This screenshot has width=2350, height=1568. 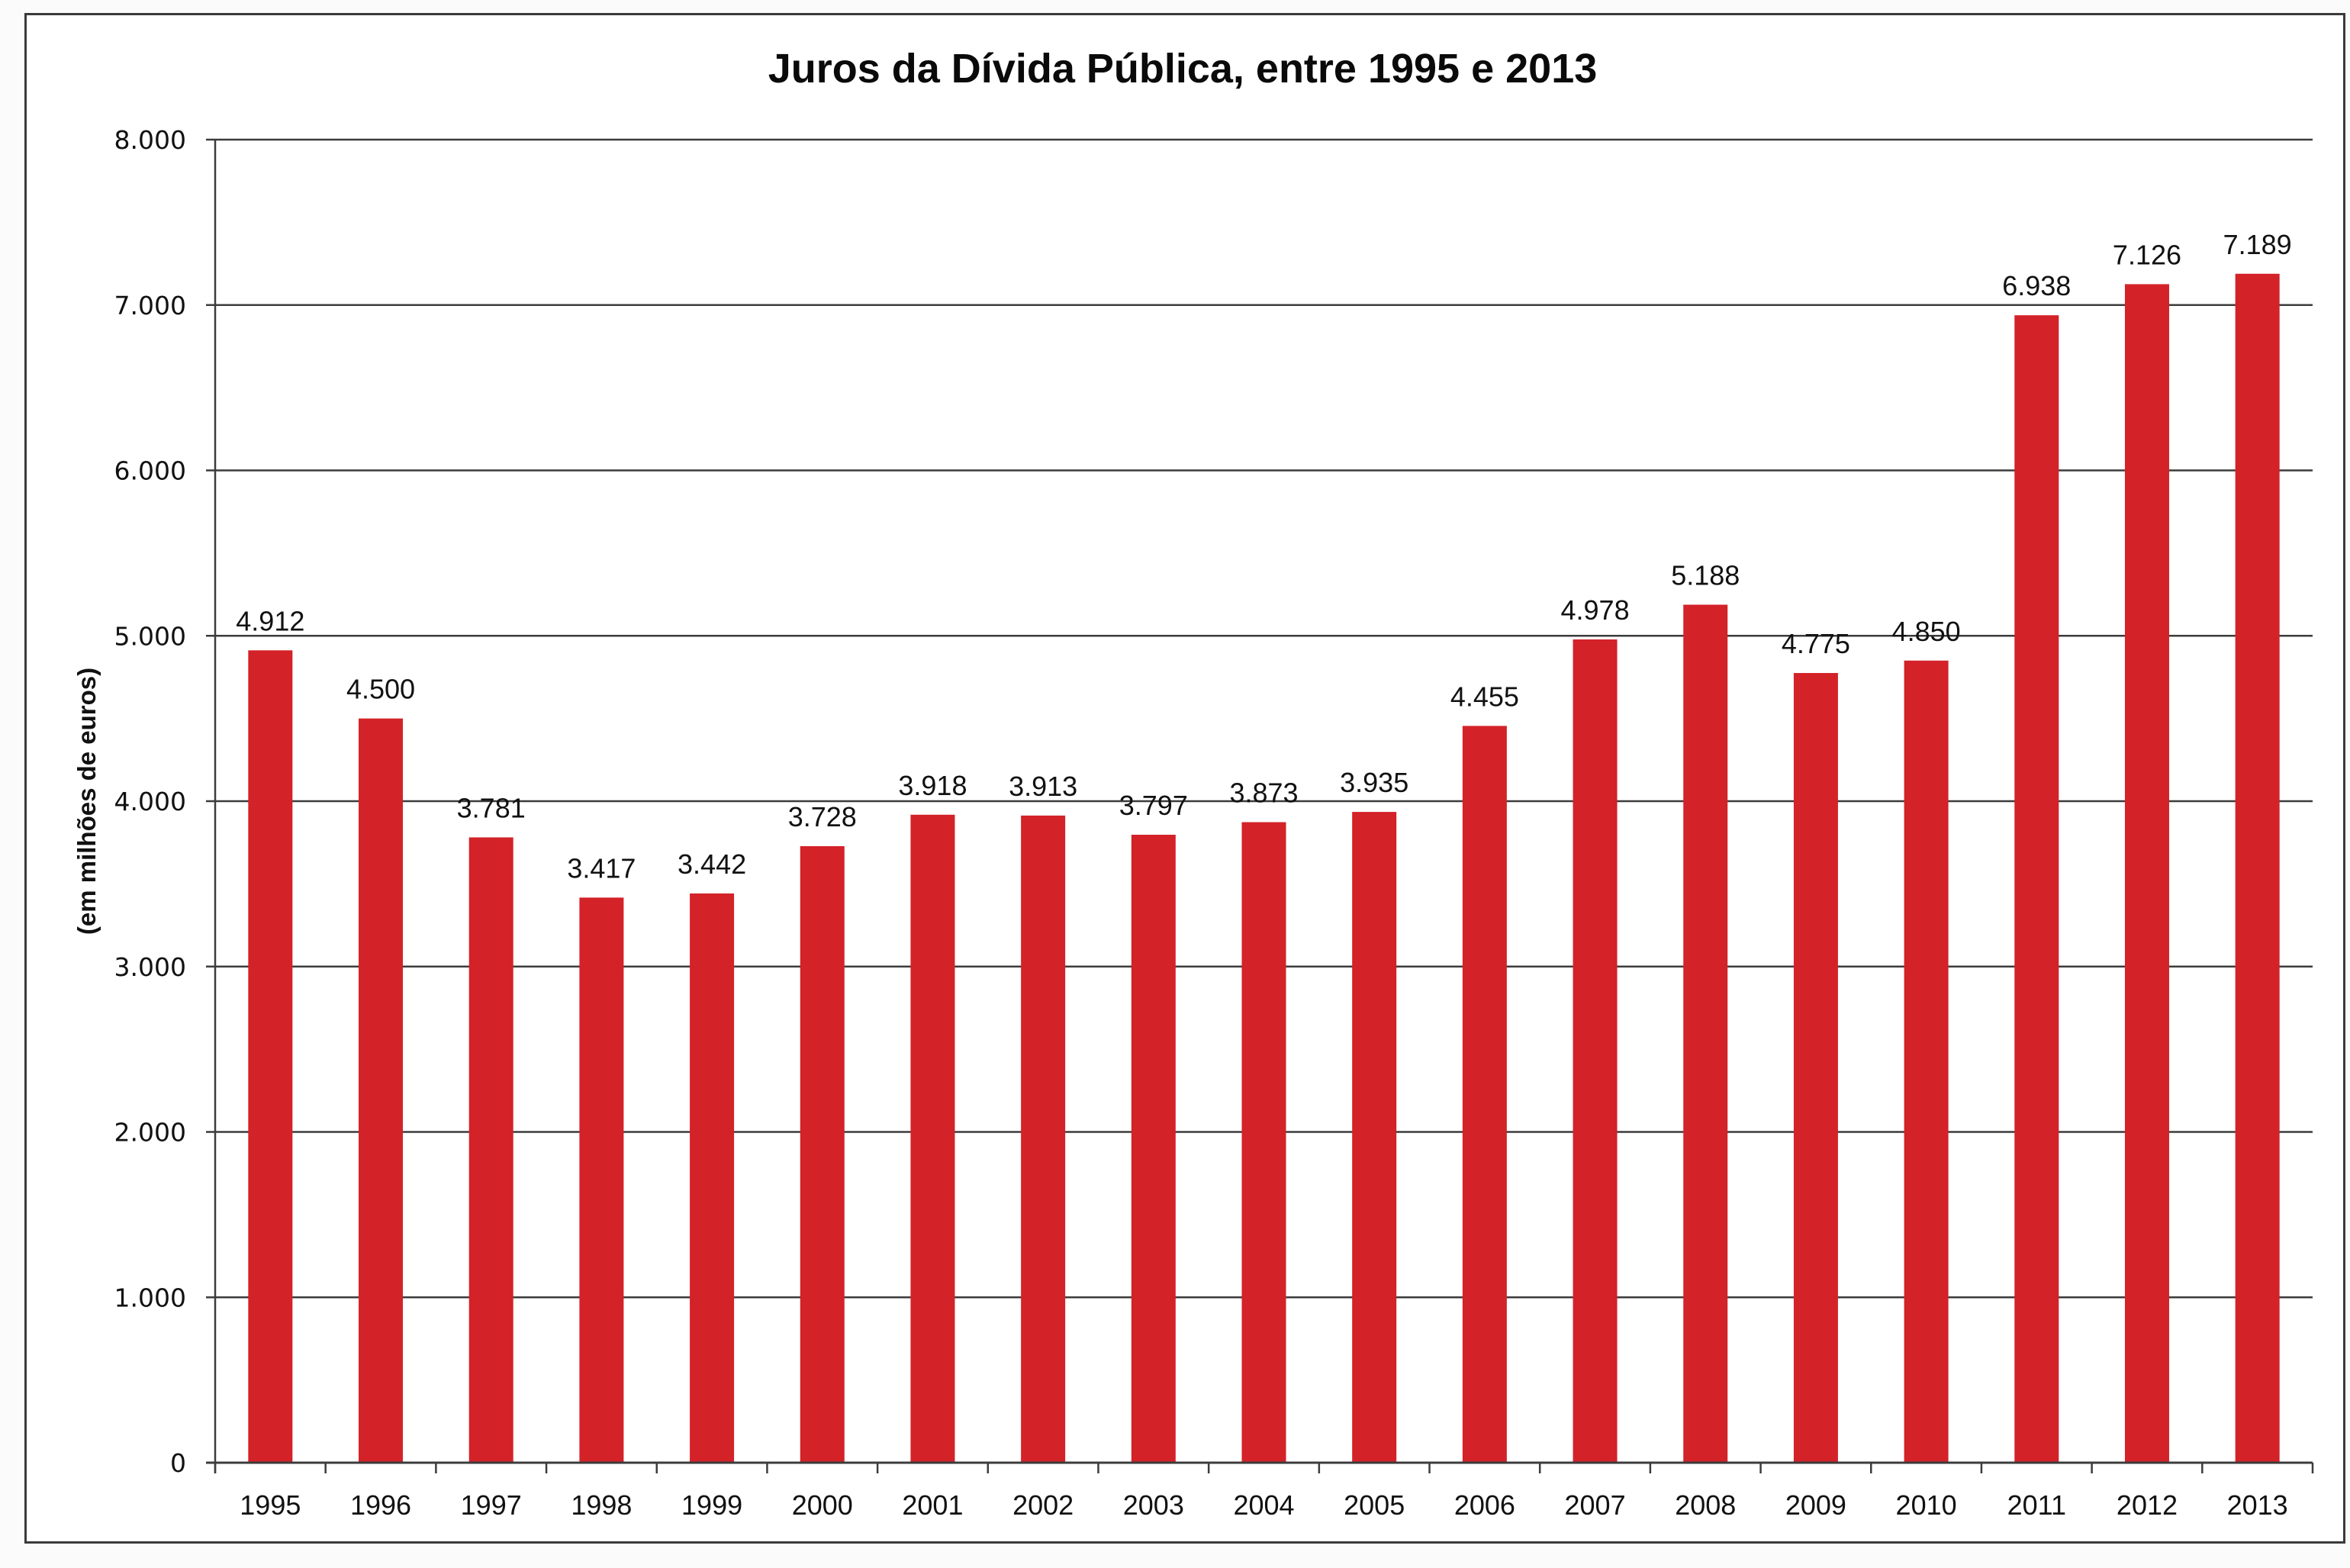 I want to click on y-tick-label: 2.000, so click(x=150, y=1133).